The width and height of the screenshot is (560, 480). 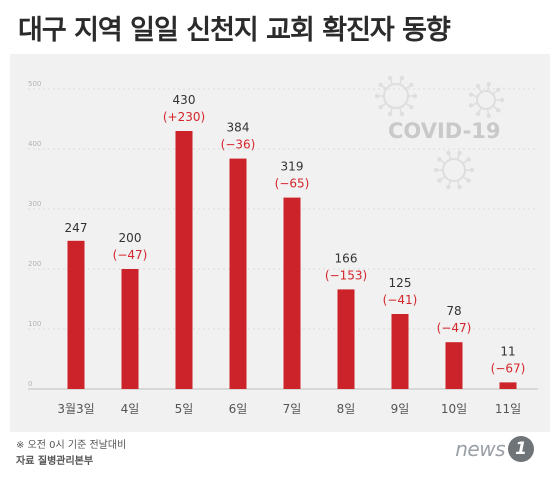 I want to click on y-tick-label: 0, so click(x=30, y=384).